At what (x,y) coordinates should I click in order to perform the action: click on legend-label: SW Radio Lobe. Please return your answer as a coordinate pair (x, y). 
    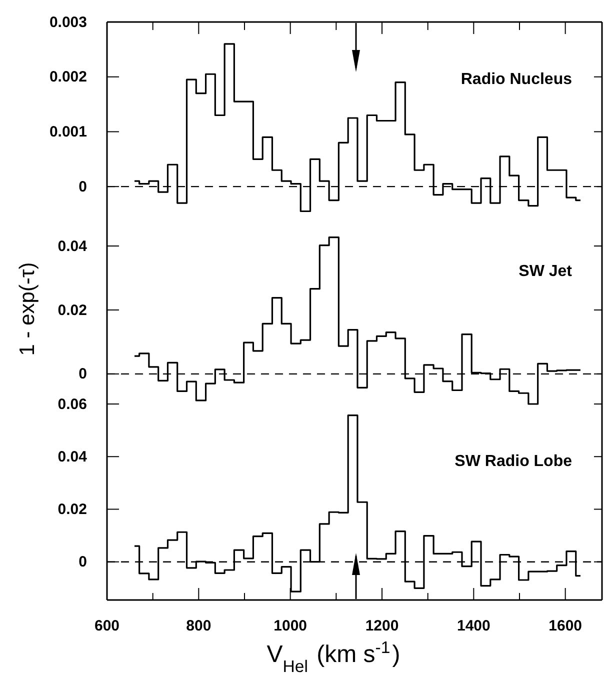
    Looking at the image, I should click on (513, 461).